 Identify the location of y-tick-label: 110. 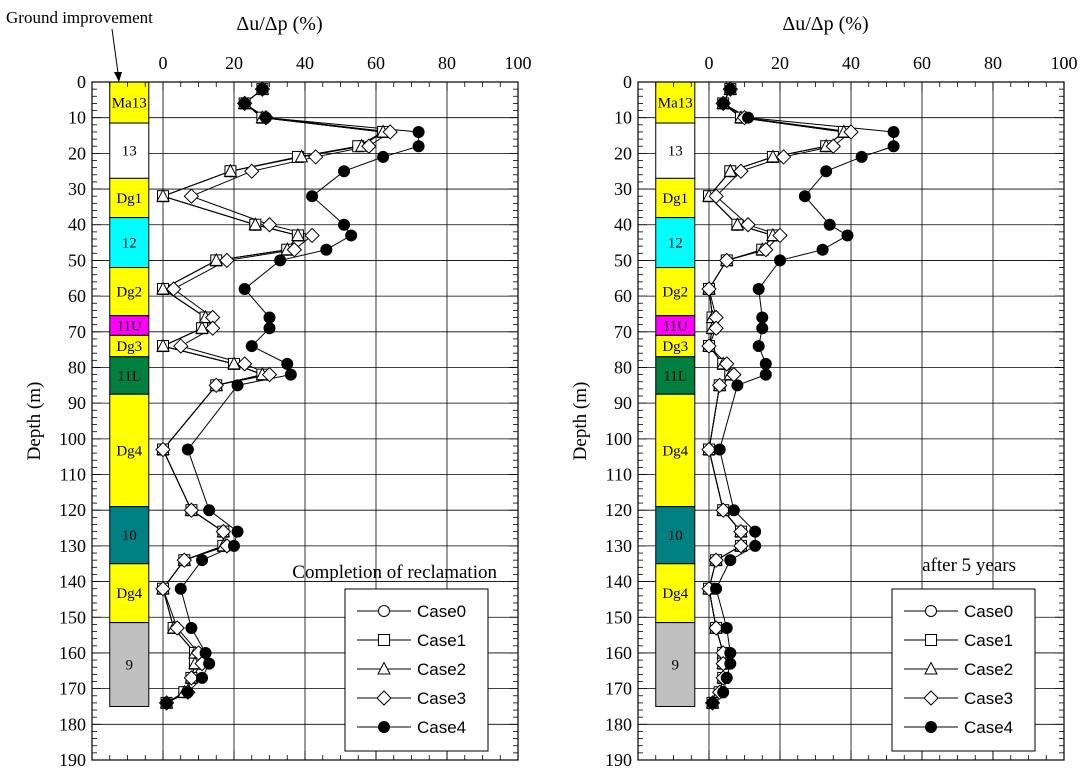
(619, 475).